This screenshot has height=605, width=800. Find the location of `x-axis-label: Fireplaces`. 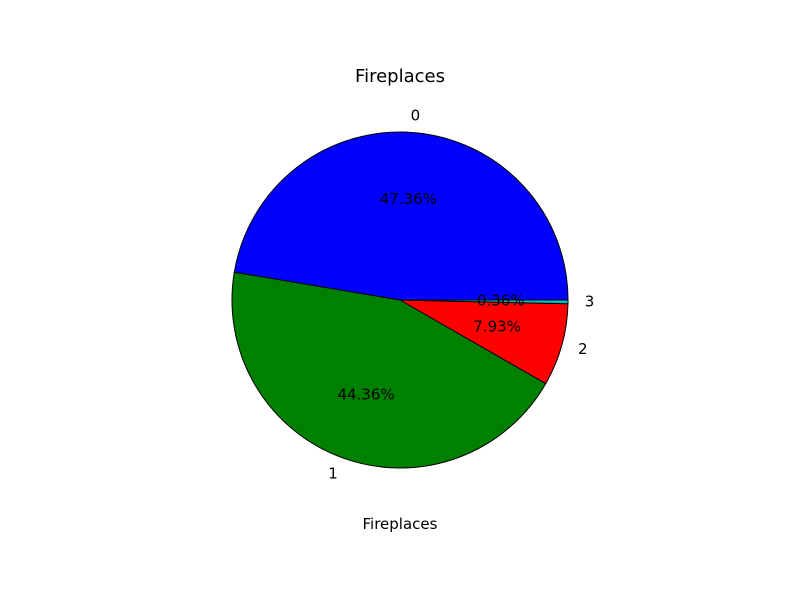

x-axis-label: Fireplaces is located at coordinates (400, 524).